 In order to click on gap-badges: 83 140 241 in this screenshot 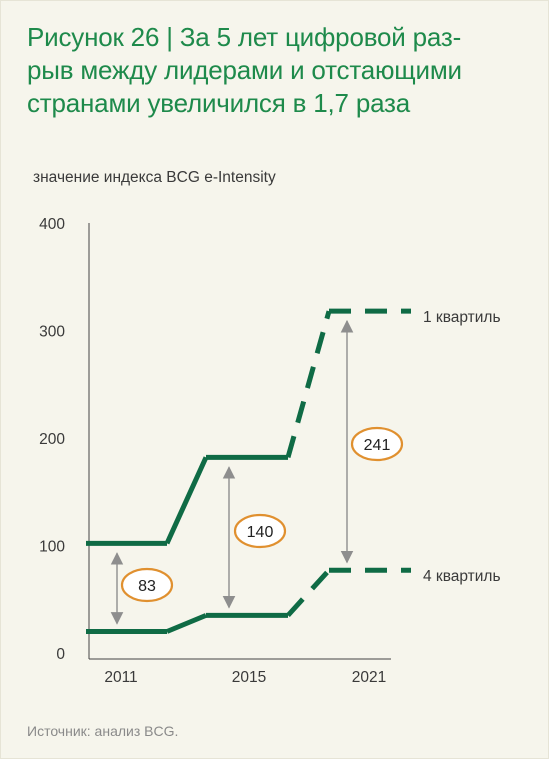, I will do `click(262, 514)`.